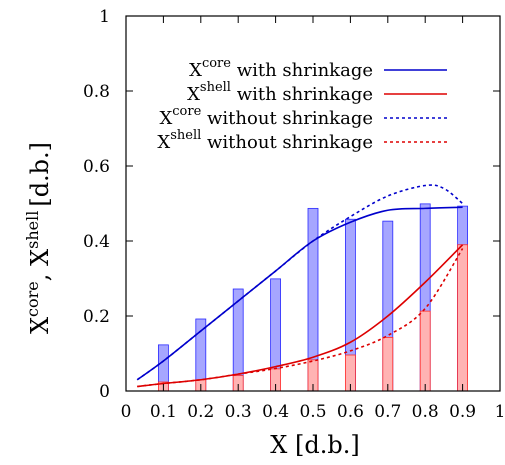 Image resolution: width=505 pixels, height=465 pixels. I want to click on legend-label-base-2: X, so click(193, 94).